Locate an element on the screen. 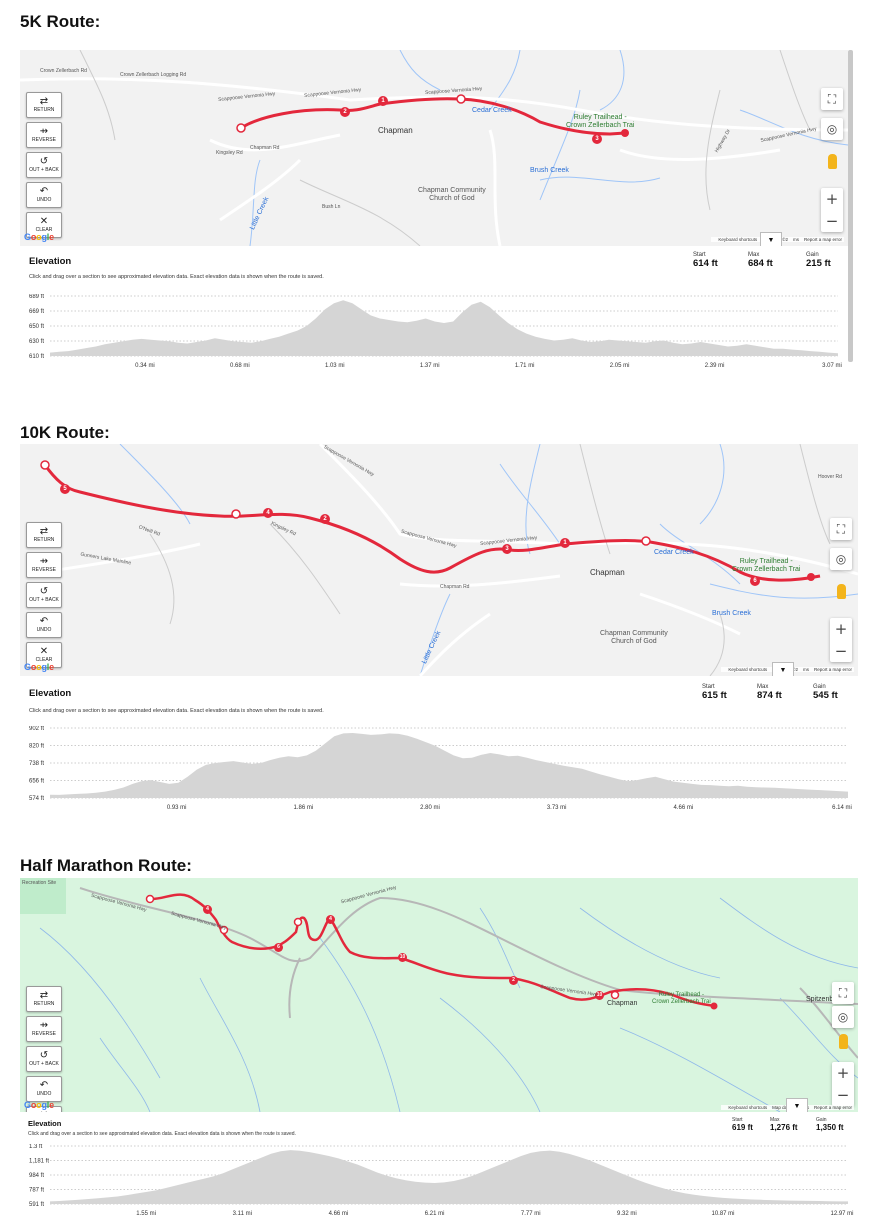 The width and height of the screenshot is (880, 1228). x-tick-label: 6.14 mi is located at coordinates (842, 808).